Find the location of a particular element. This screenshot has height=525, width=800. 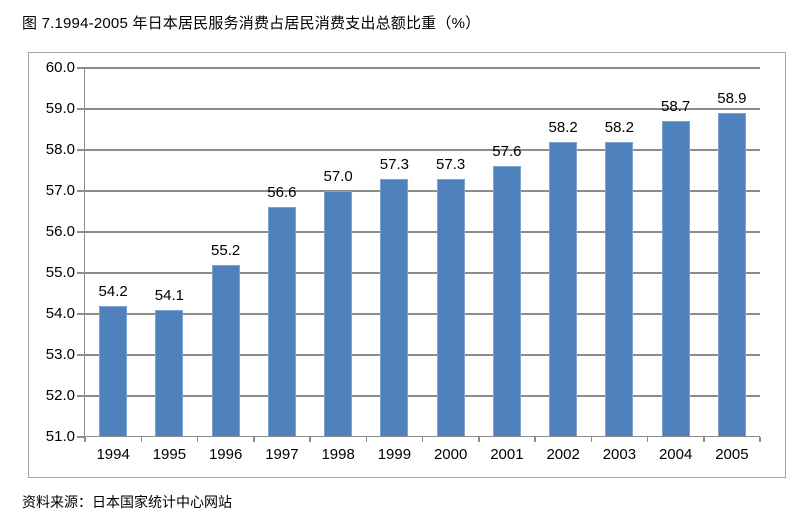

y-axis-tick-label: 56.0 is located at coordinates (60, 231).